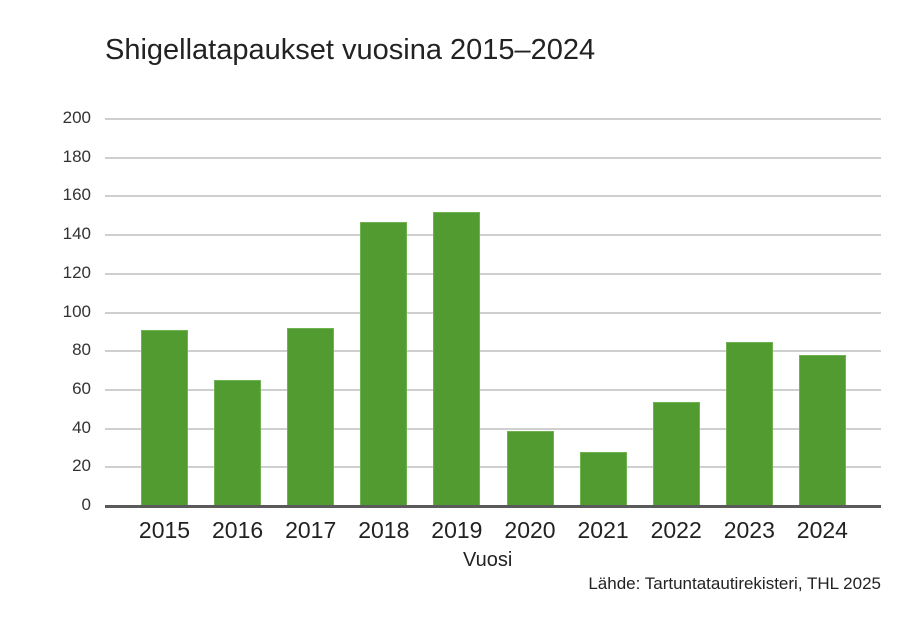  Describe the element at coordinates (493, 506) in the screenshot. I see `x-axis-line` at that location.